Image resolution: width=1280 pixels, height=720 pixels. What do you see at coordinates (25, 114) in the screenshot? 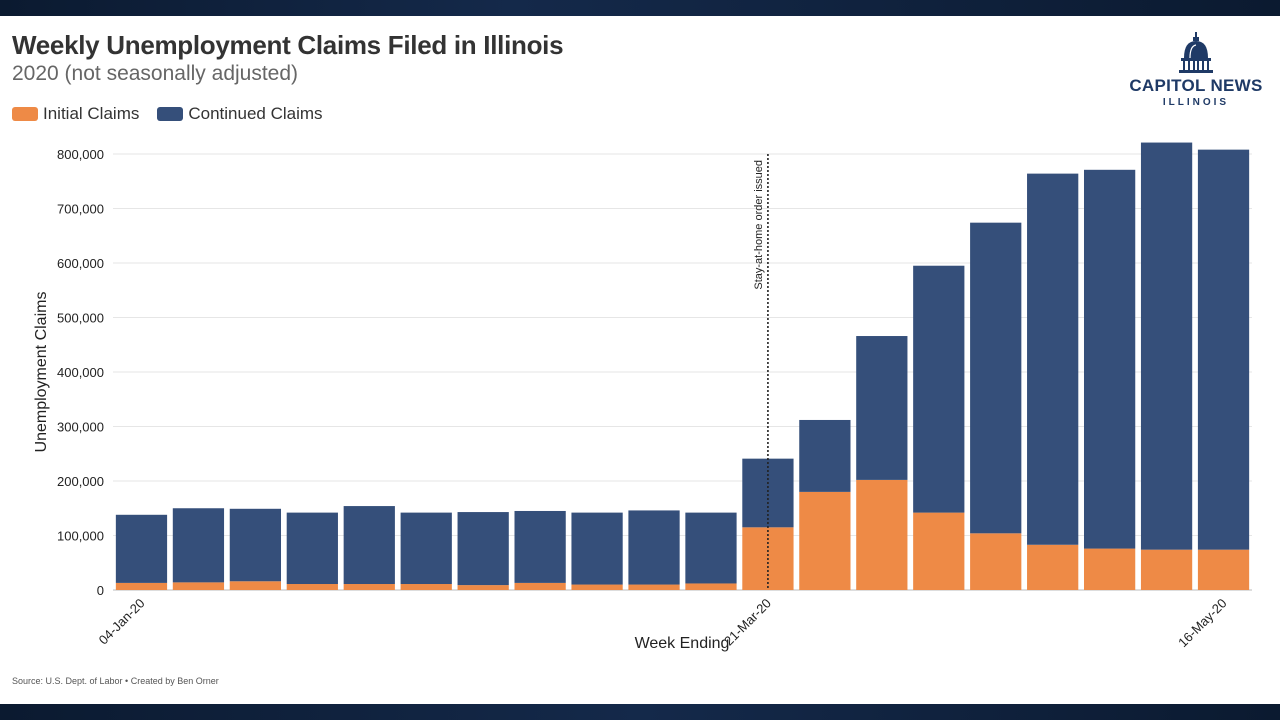
I see `legend-swatch-initial` at bounding box center [25, 114].